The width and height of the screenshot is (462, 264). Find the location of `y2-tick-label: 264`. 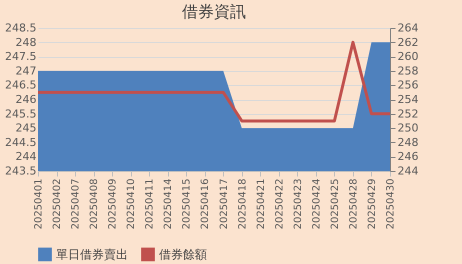

y2-tick-label: 264 is located at coordinates (408, 28).